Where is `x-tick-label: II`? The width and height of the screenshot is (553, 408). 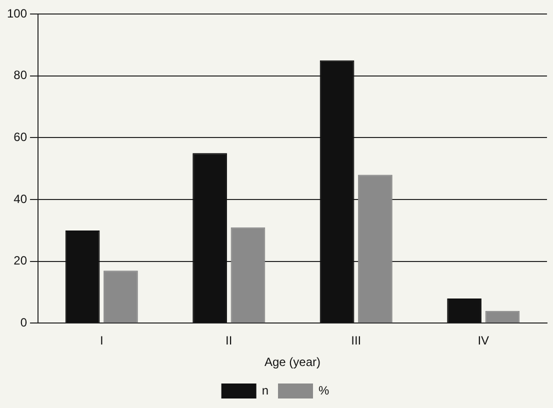
x-tick-label: II is located at coordinates (229, 341).